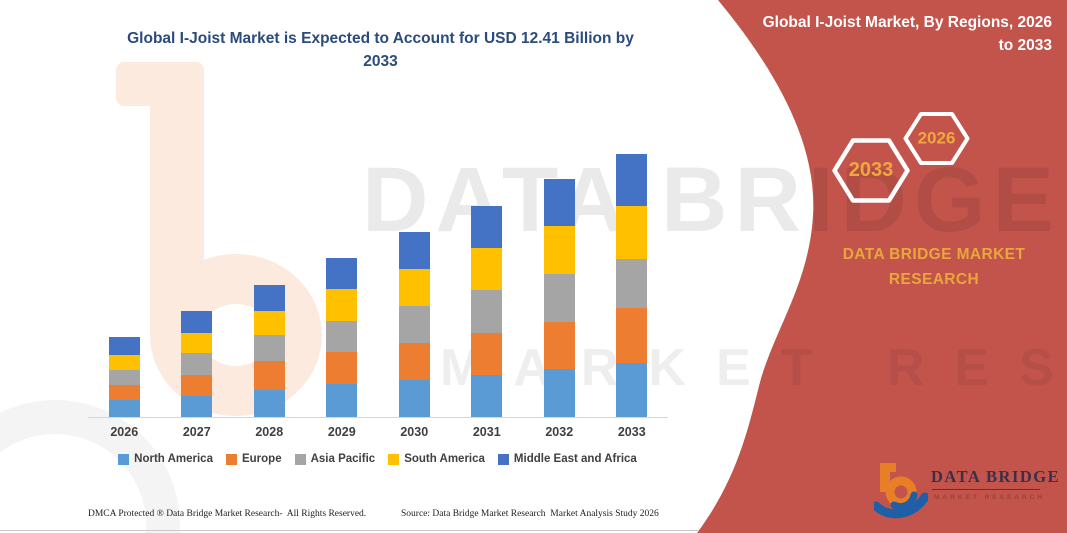 This screenshot has height=533, width=1067. Describe the element at coordinates (124, 289) in the screenshot. I see `bar-slot-2026: 2026` at that location.